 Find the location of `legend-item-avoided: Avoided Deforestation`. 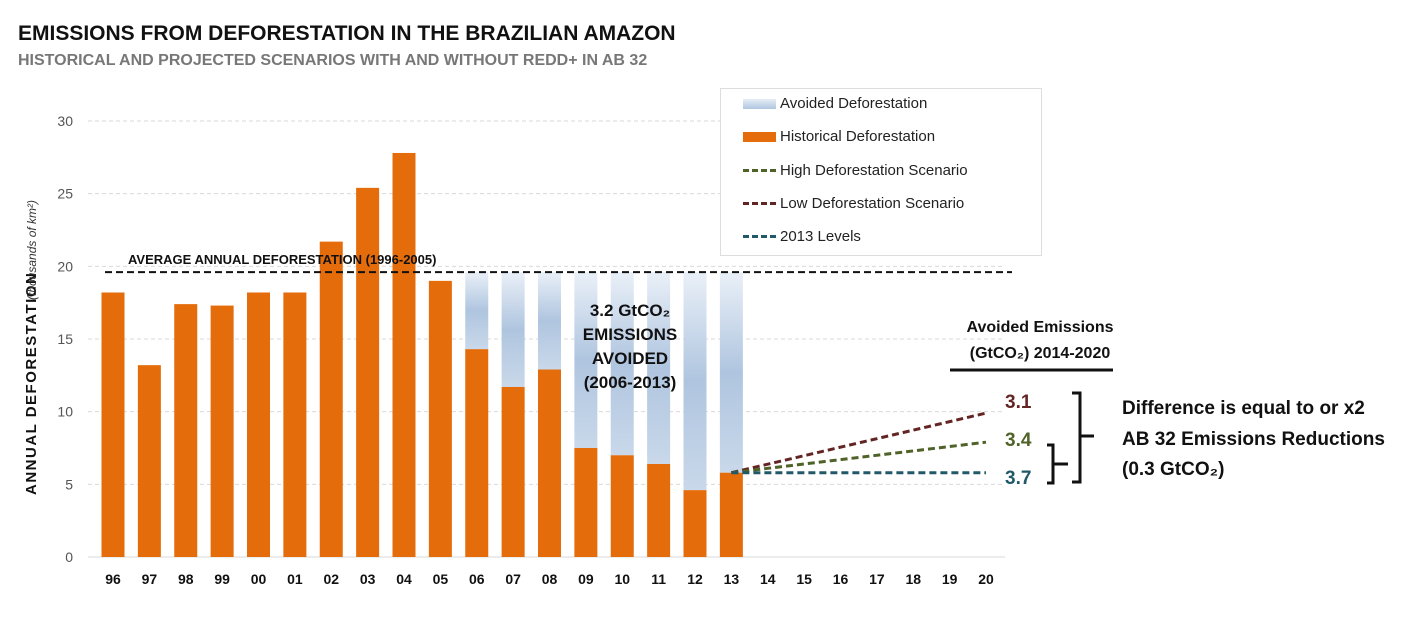

legend-item-avoided: Avoided Deforestation is located at coordinates (835, 103).